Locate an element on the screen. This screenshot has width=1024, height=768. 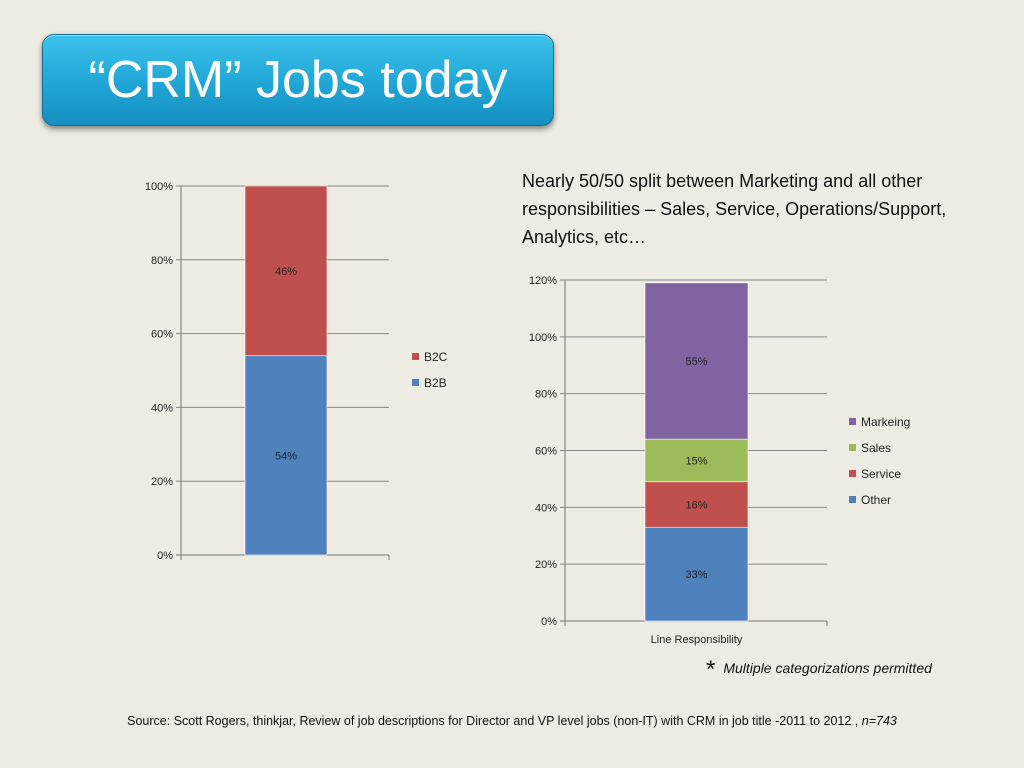
legend-label-service: Service is located at coordinates (881, 474).